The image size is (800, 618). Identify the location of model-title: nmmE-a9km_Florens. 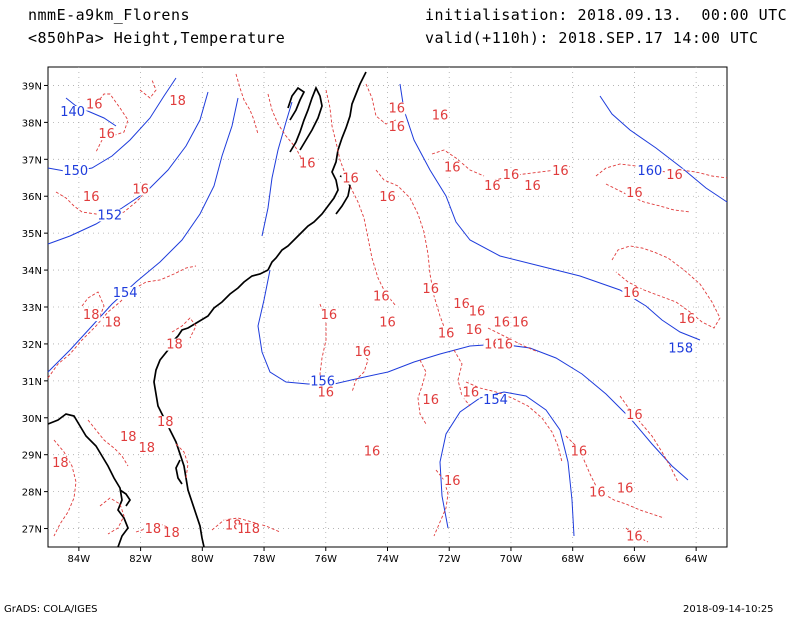
(109, 15).